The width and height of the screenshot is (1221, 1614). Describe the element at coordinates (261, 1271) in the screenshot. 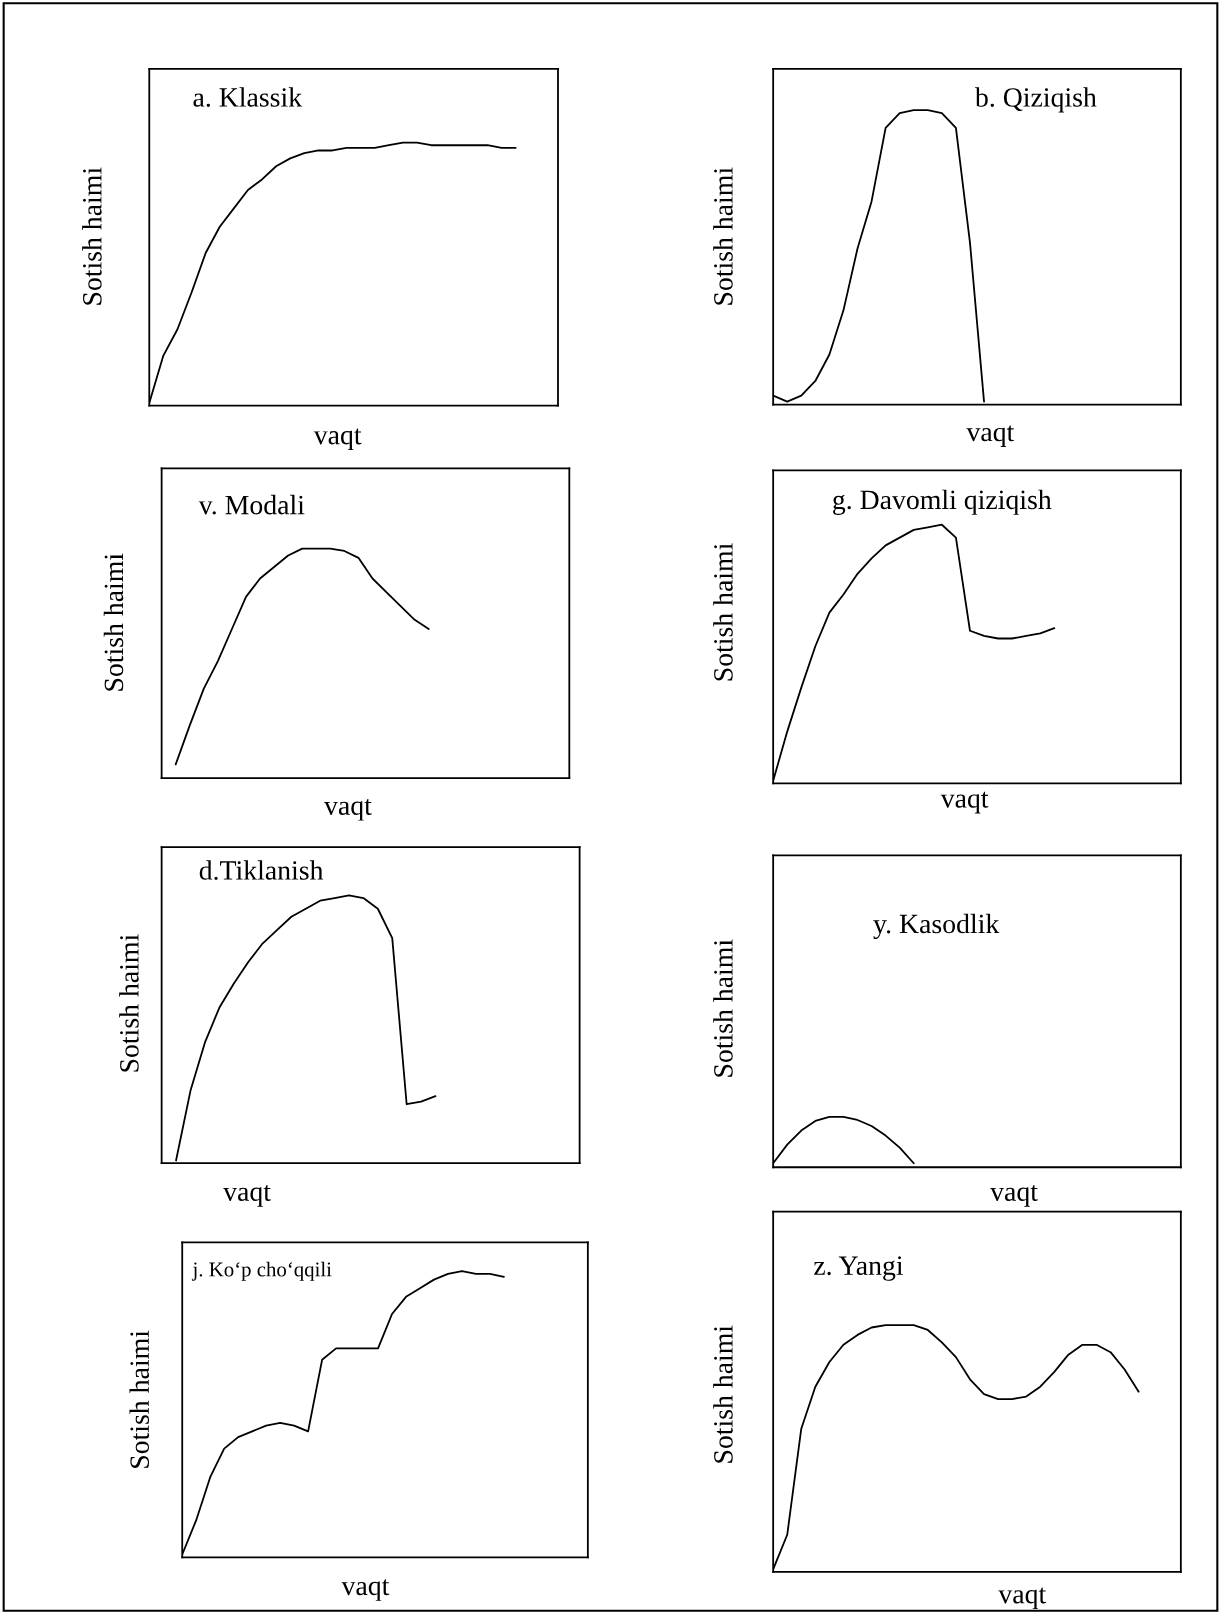

I see `chart-title: j. Ko‘p cho‘qqili` at that location.